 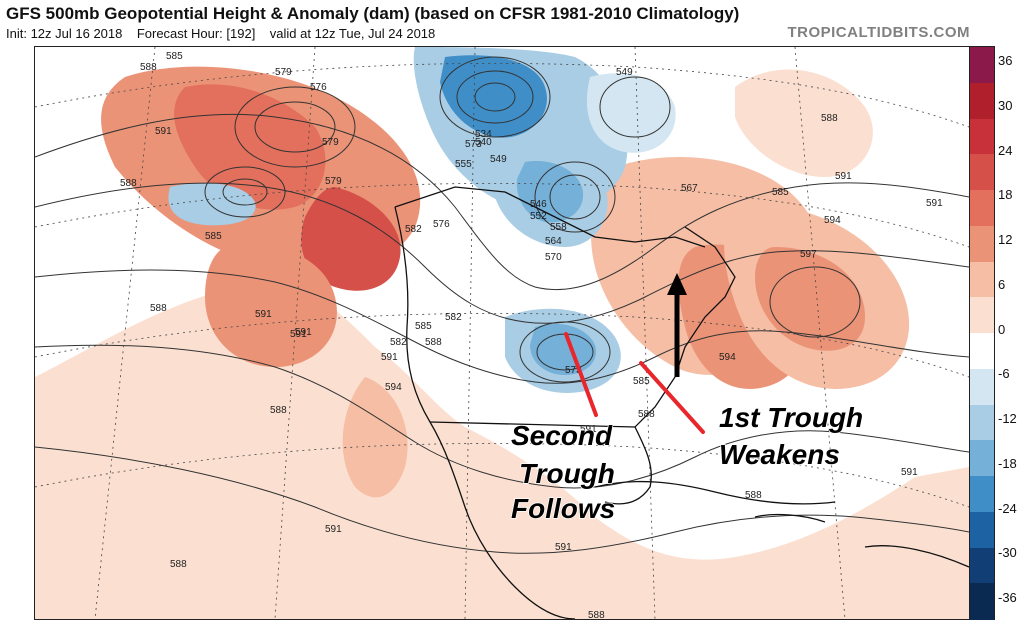 I want to click on annotation-line: Trough, so click(x=567, y=473).